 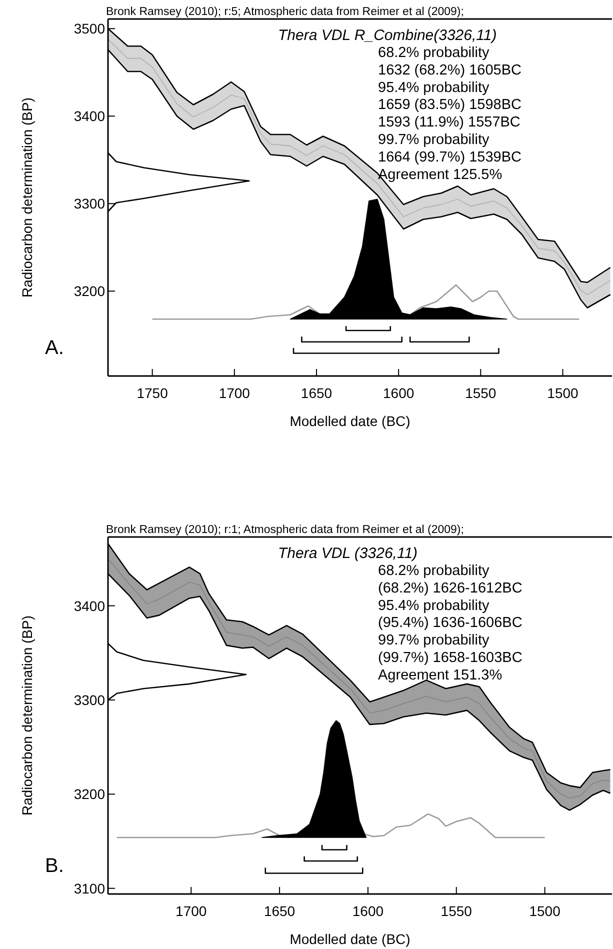 I want to click on y-tick-label: 3500, so click(x=90, y=28).